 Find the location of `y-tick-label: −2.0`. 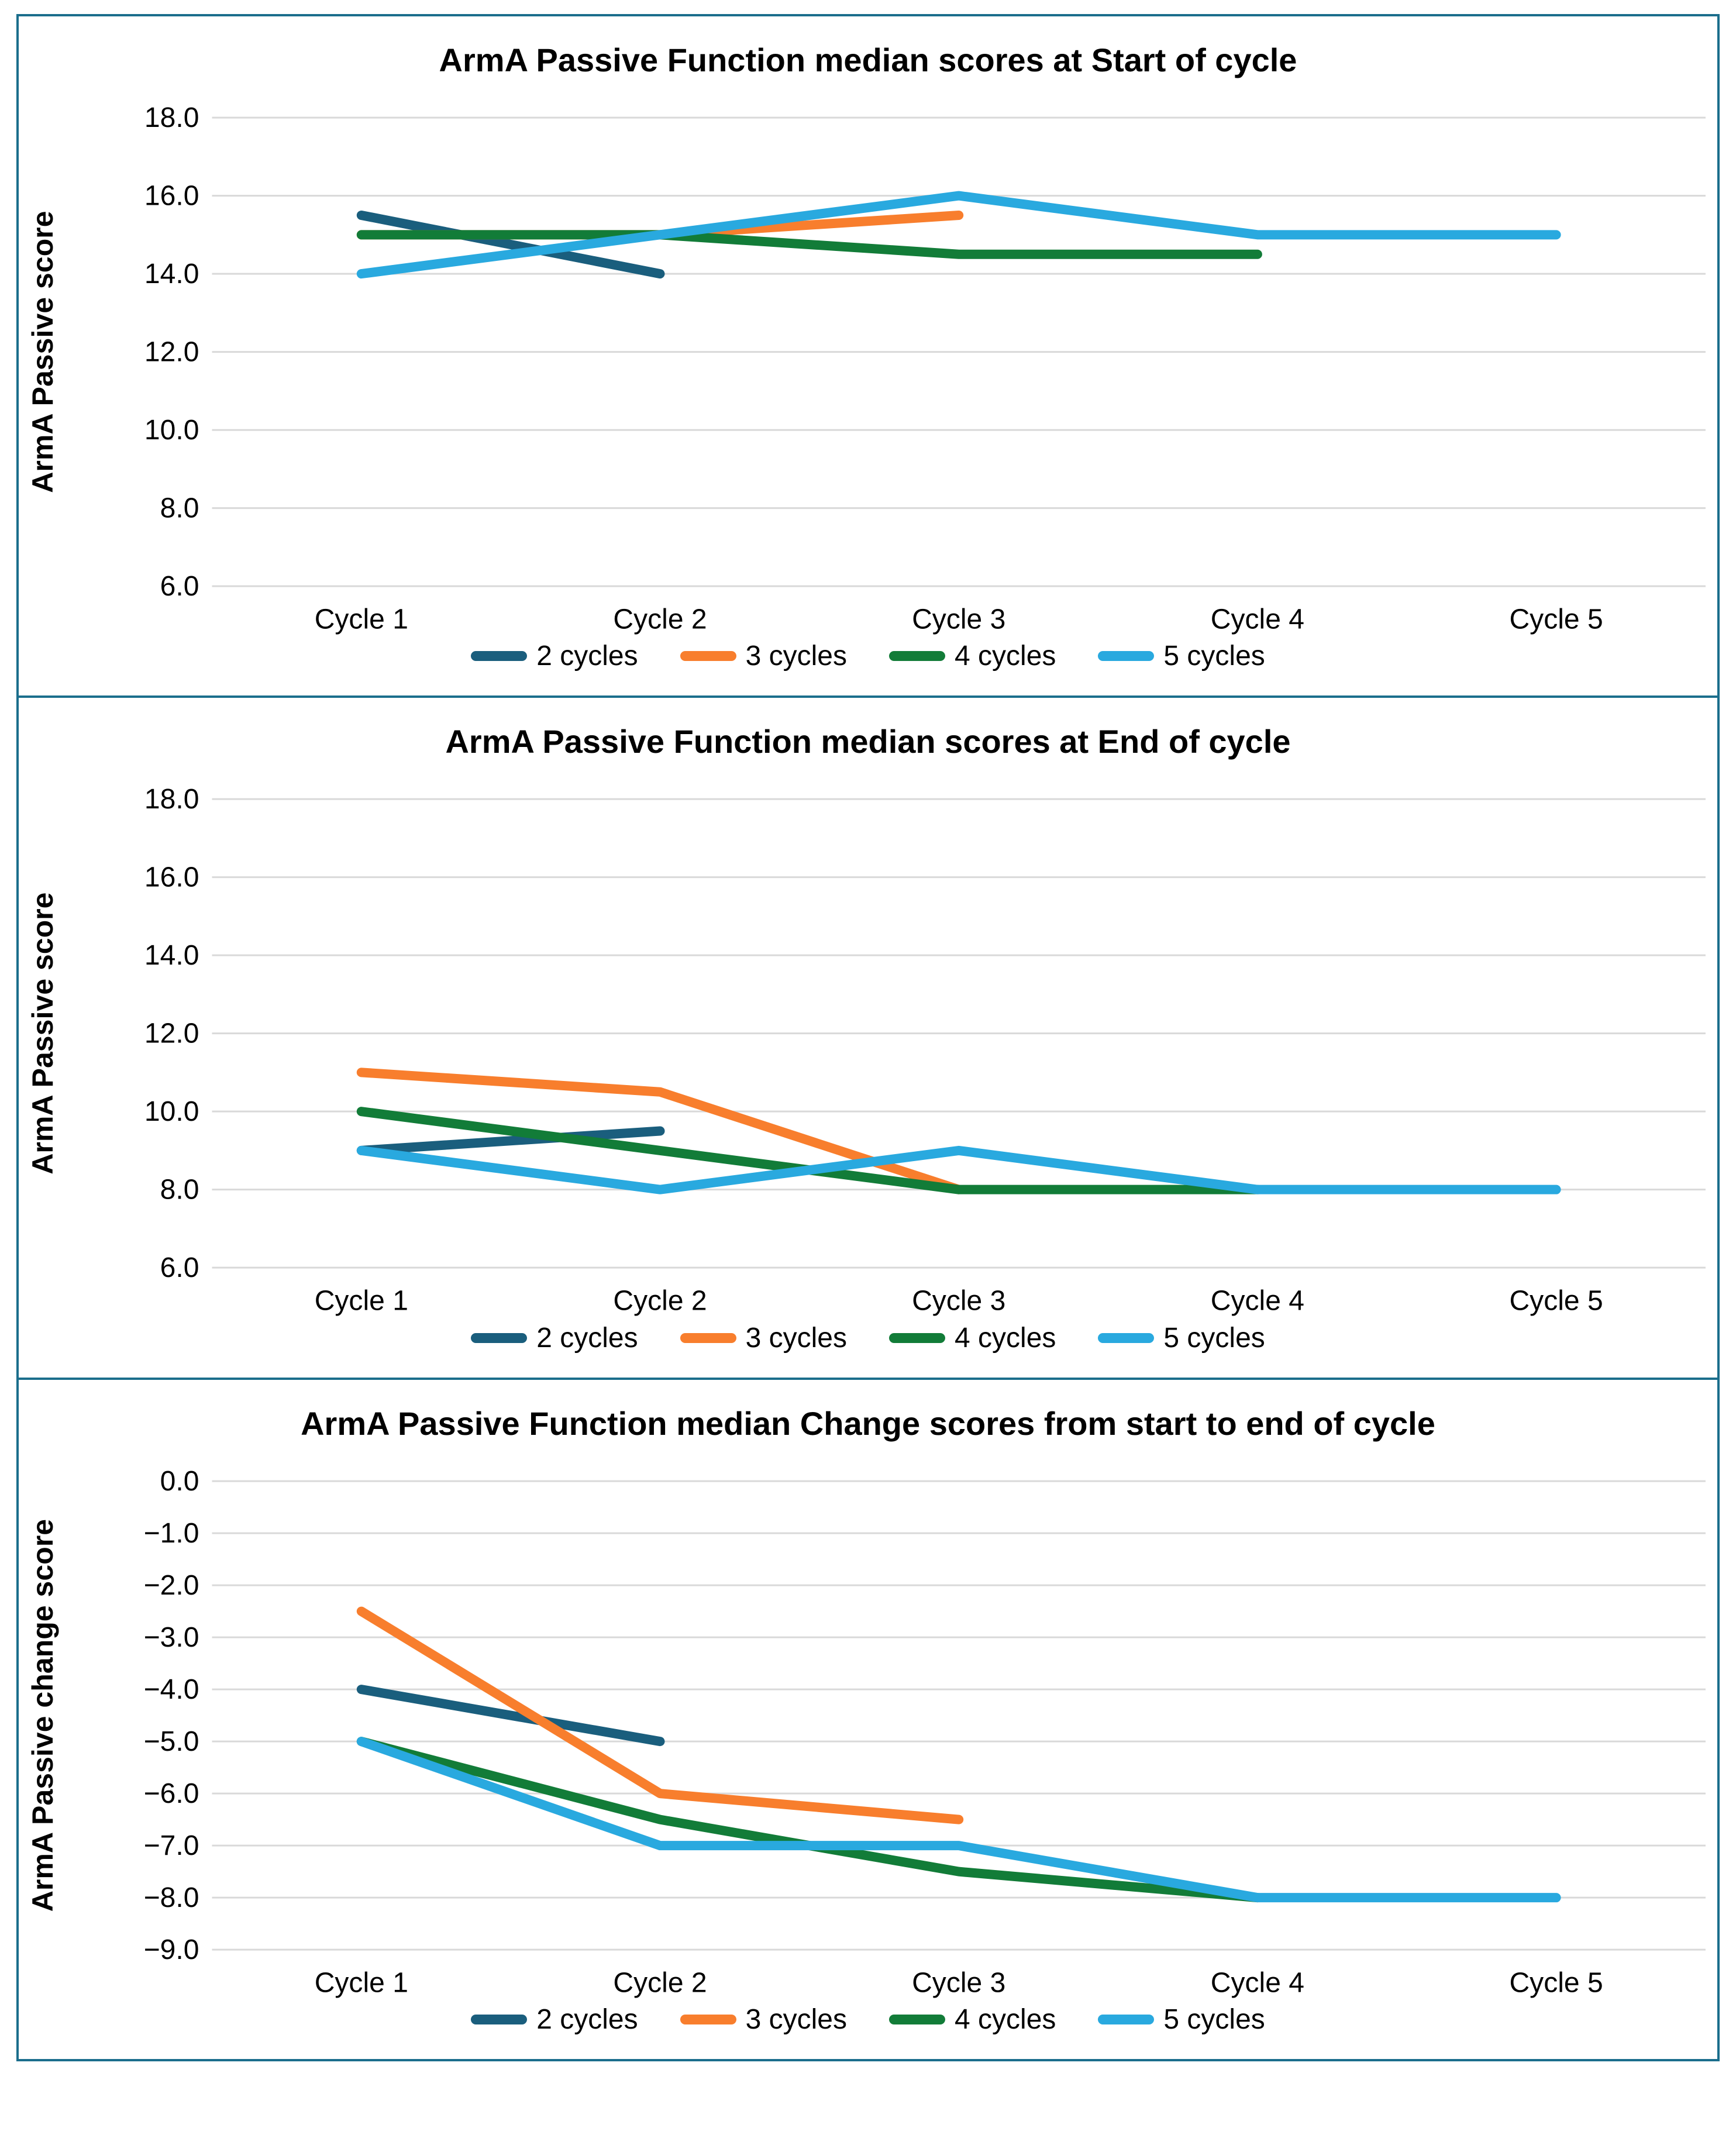

y-tick-label: −2.0 is located at coordinates (171, 1585).